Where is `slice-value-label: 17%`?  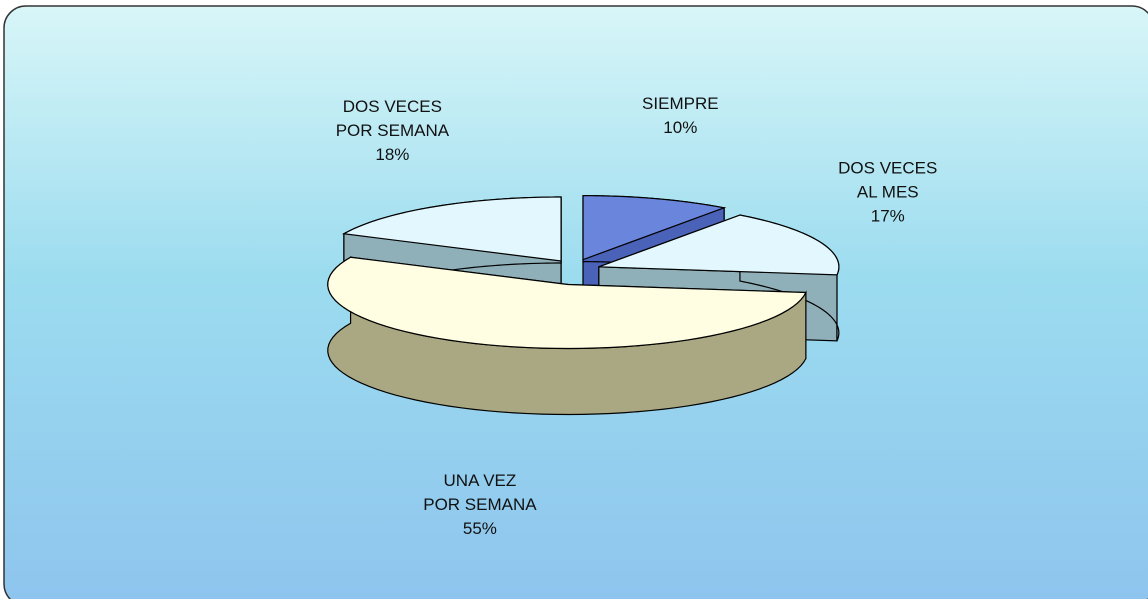 slice-value-label: 17% is located at coordinates (888, 215).